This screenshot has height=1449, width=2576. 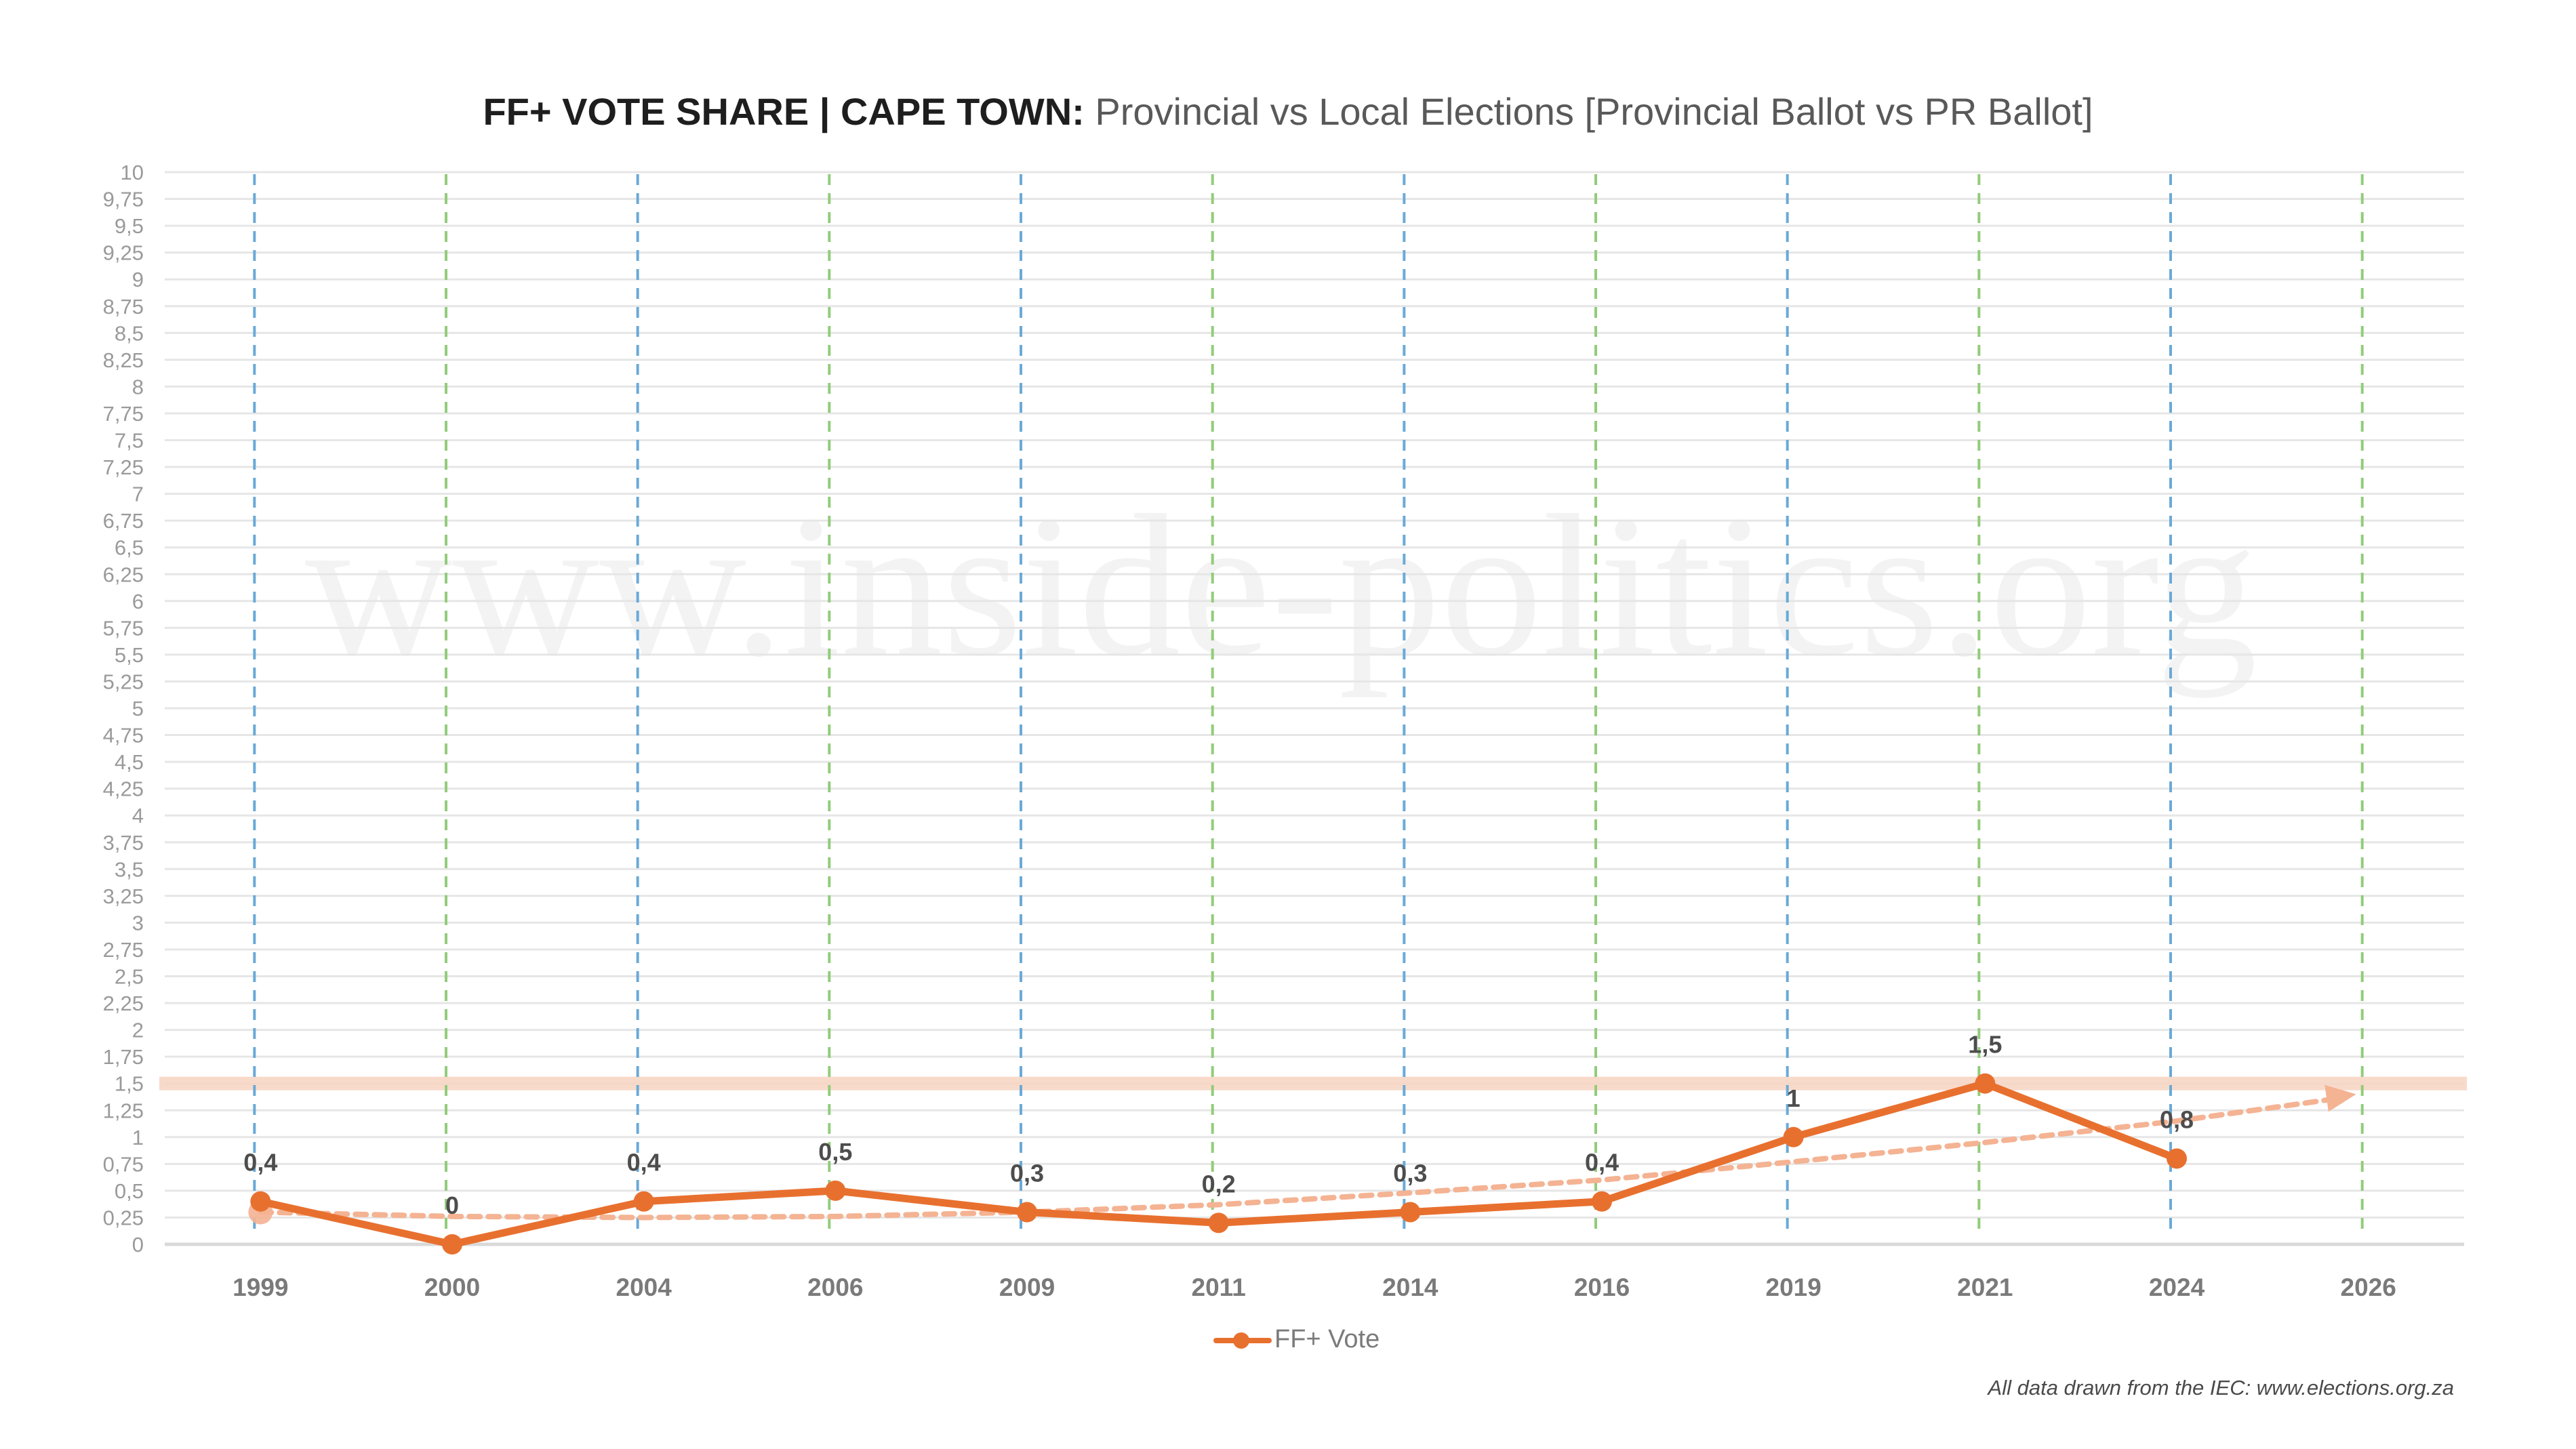 I want to click on y-tick-label: 5,75, so click(x=123, y=628).